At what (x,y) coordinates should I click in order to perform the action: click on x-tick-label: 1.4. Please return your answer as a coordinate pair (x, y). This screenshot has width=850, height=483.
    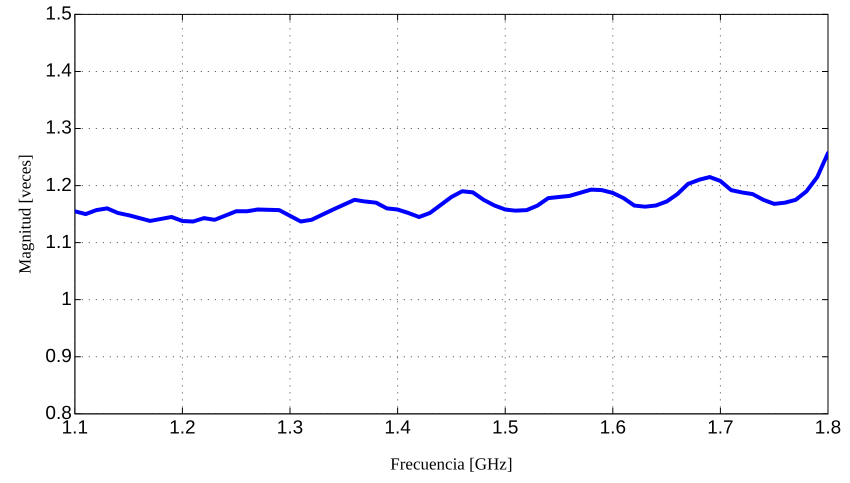
    Looking at the image, I should click on (398, 427).